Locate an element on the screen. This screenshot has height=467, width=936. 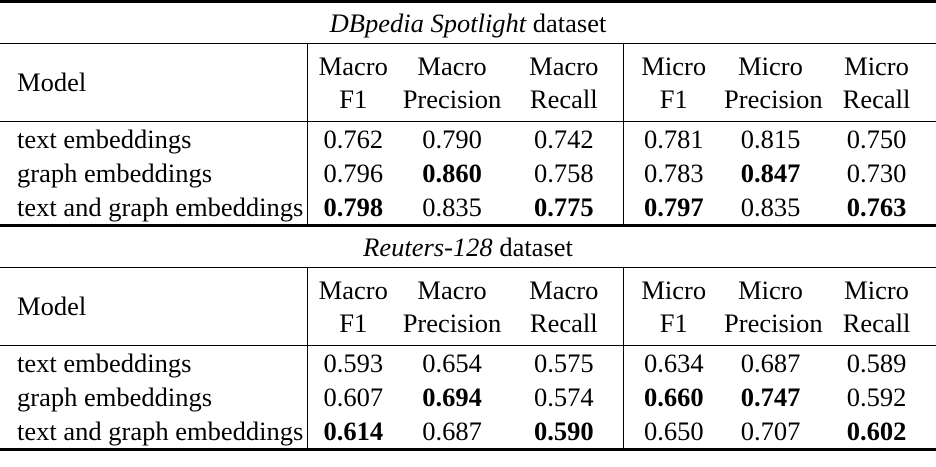
table-title: DBpedia Spotlight dataset is located at coordinates (468, 22).